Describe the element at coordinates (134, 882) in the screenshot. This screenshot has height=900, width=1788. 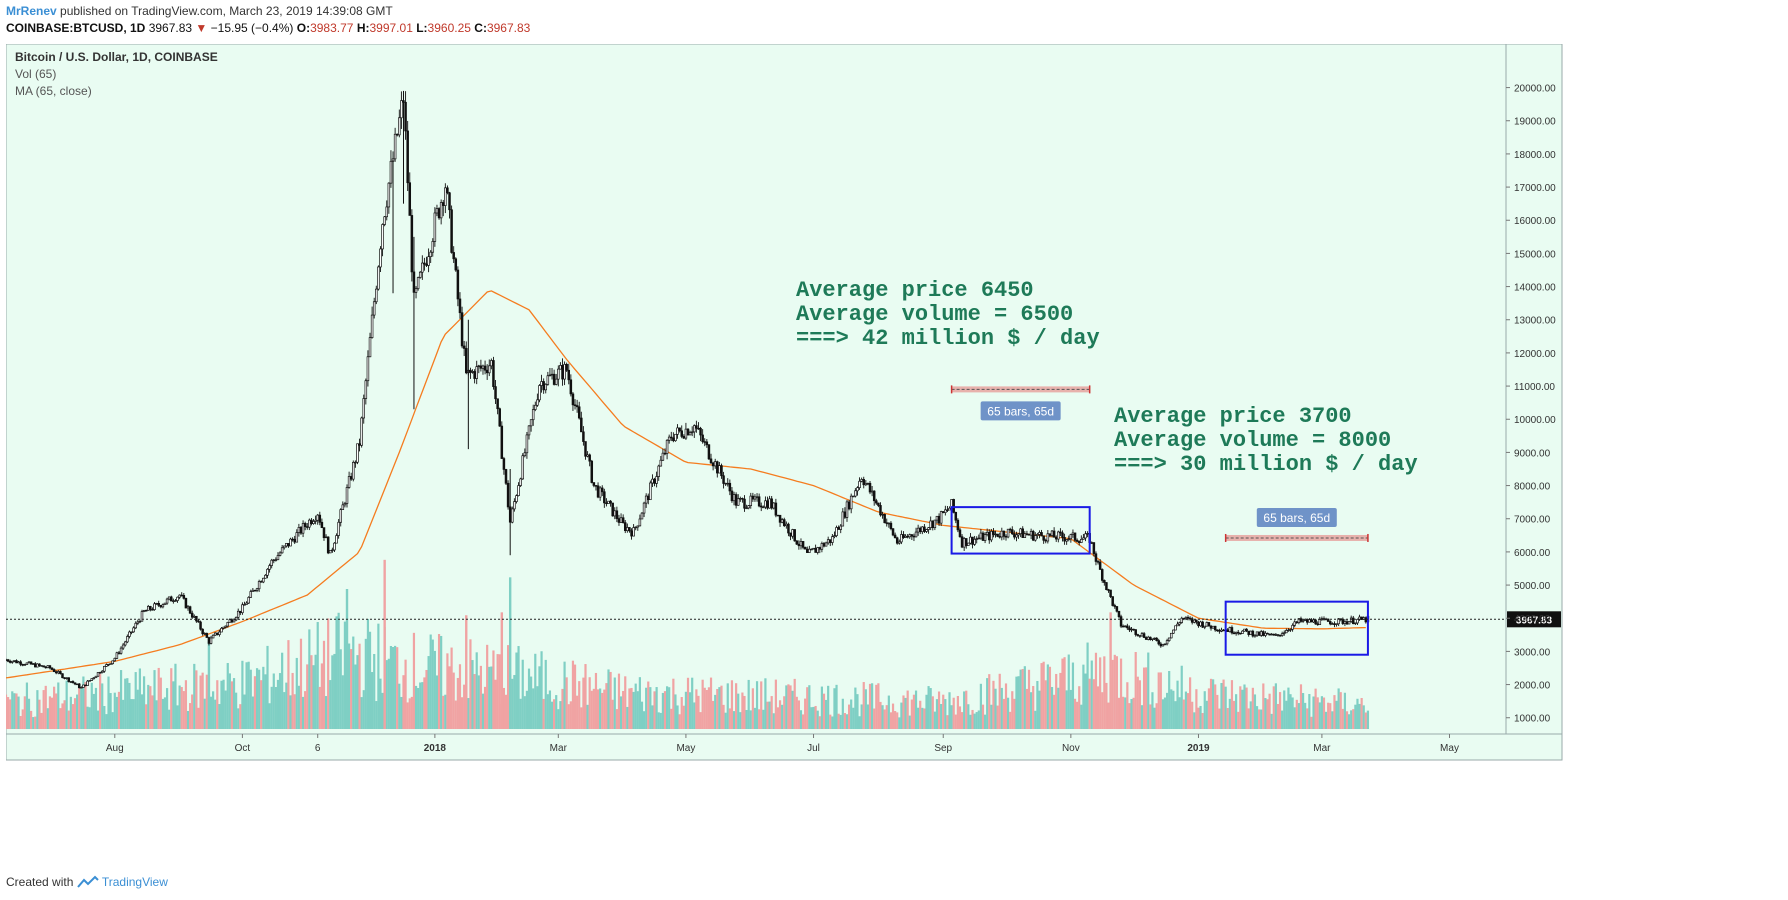
I see `tradingview-brand-link: TradingView` at that location.